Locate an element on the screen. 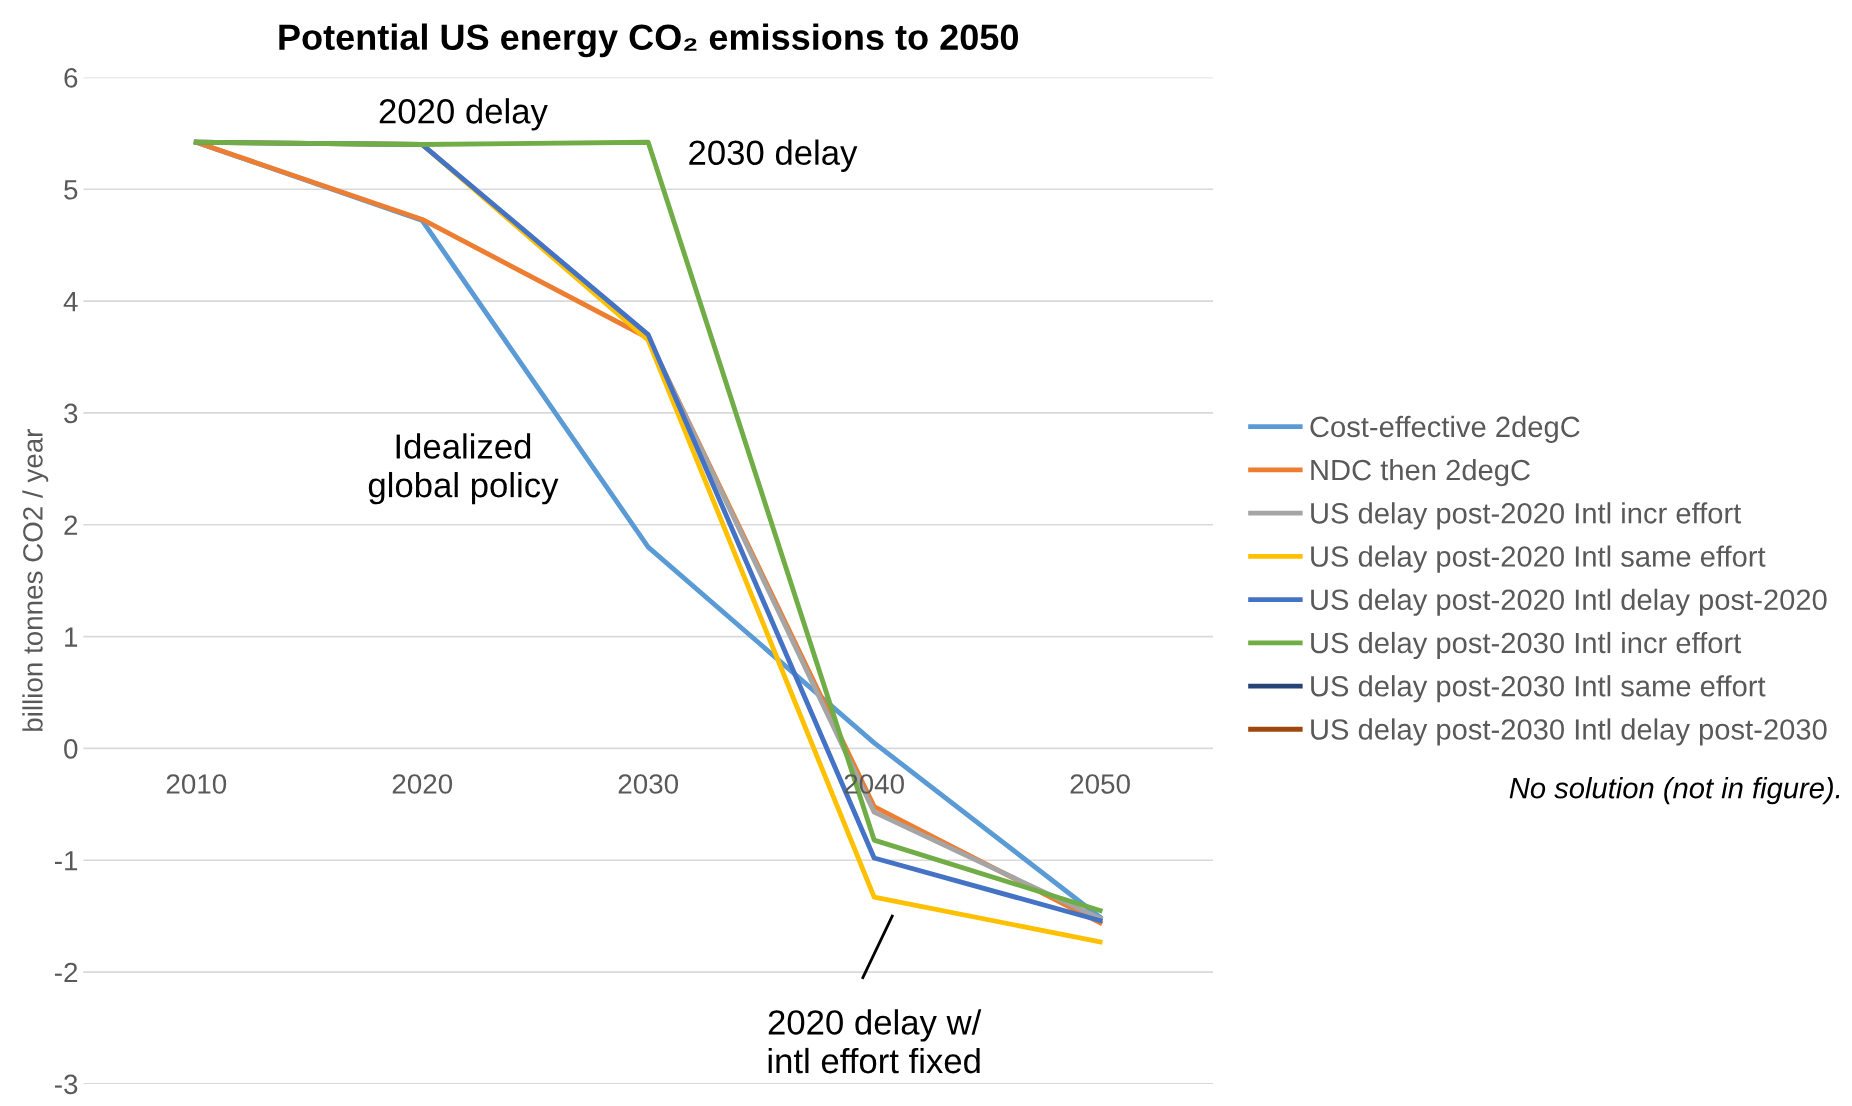  x-tick-label: 2010 is located at coordinates (196, 784).